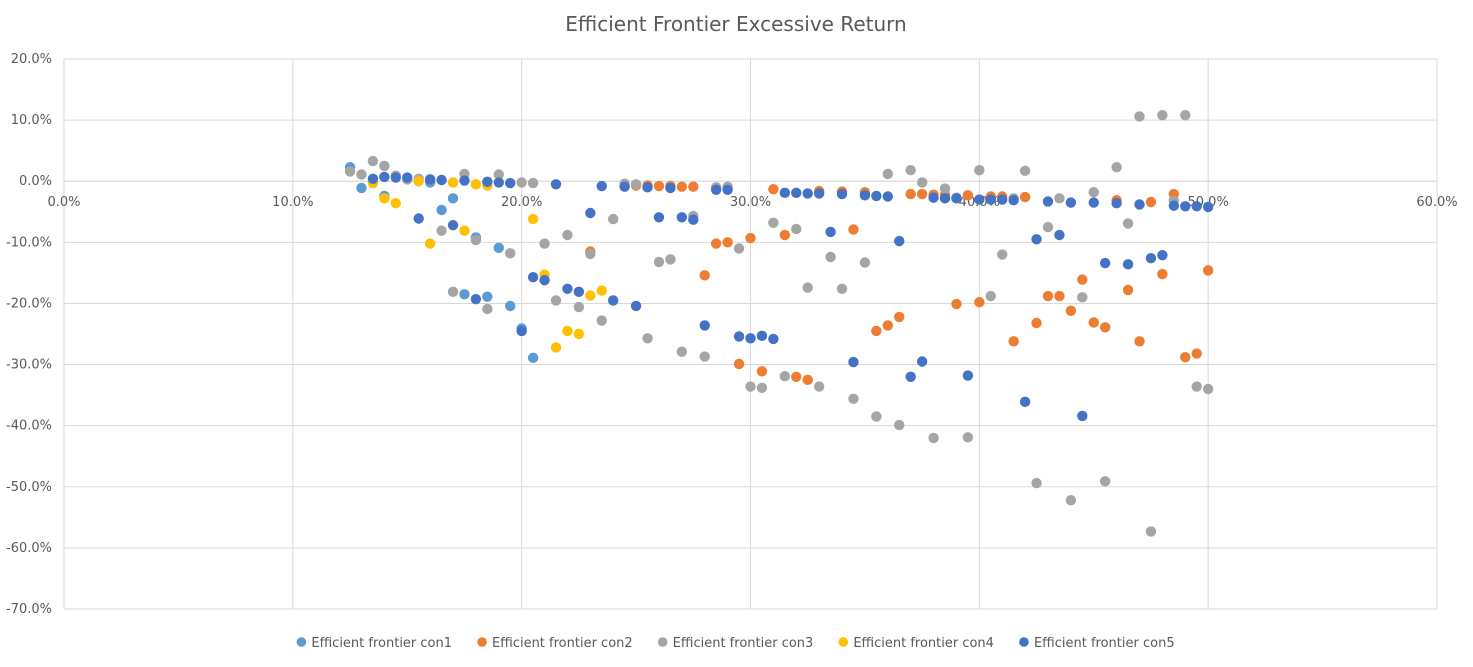 The height and width of the screenshot is (667, 1473). What do you see at coordinates (1104, 643) in the screenshot?
I see `legend-label: Efficient frontier con5` at bounding box center [1104, 643].